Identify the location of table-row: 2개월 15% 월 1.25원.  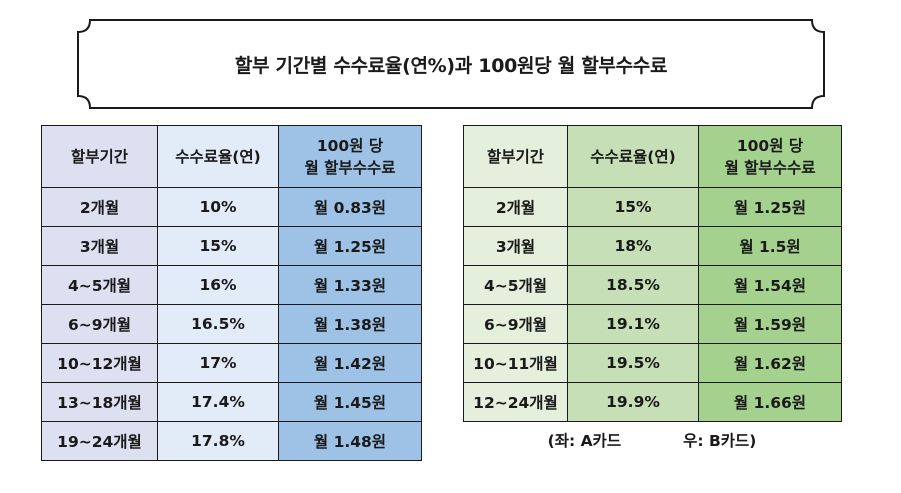
(652, 207).